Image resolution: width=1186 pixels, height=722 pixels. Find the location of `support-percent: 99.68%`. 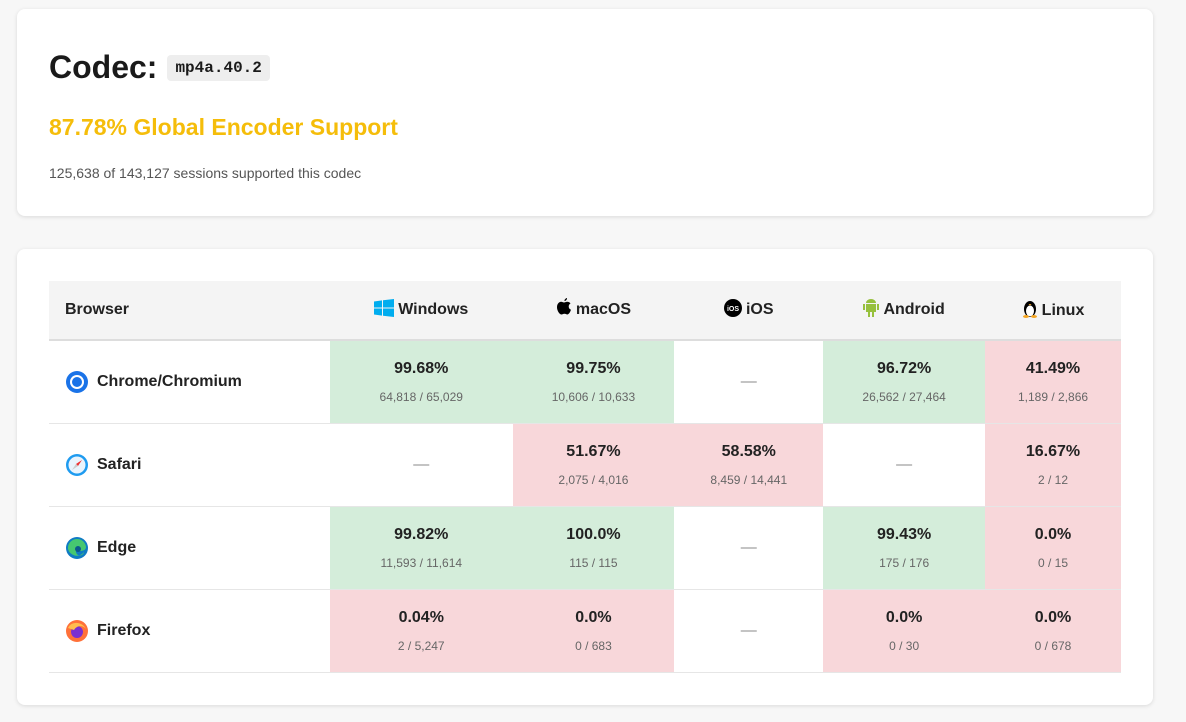

support-percent: 99.68% is located at coordinates (421, 368).